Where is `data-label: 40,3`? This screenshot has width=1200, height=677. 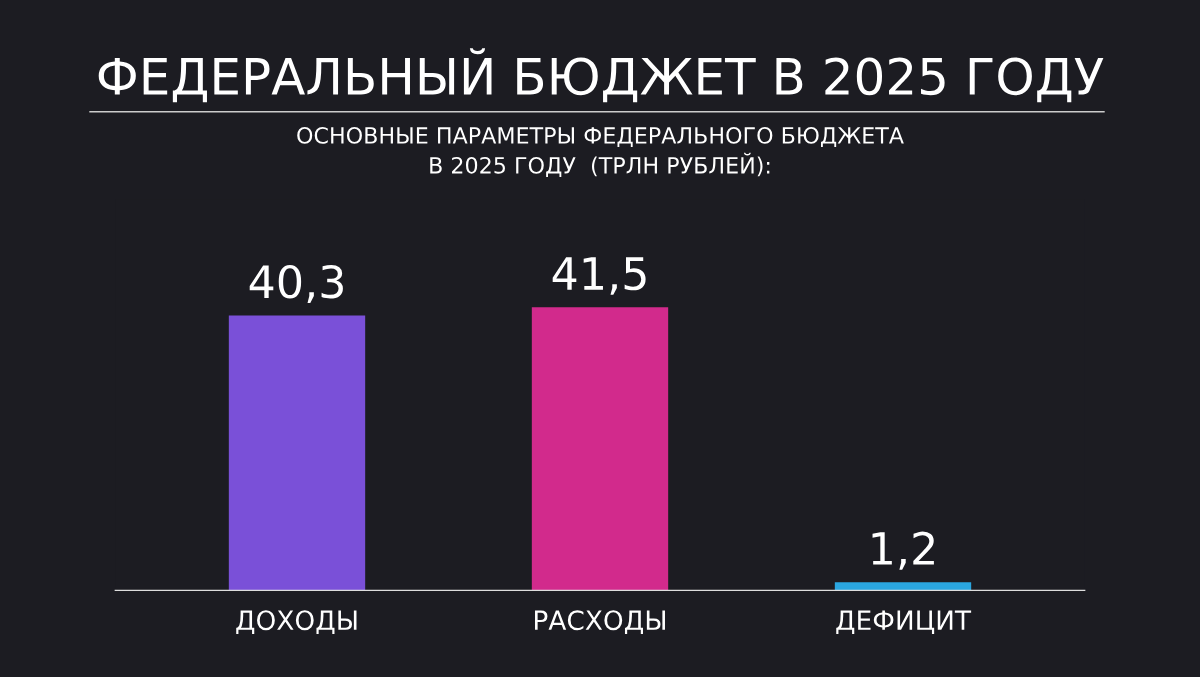
data-label: 40,3 is located at coordinates (296, 284).